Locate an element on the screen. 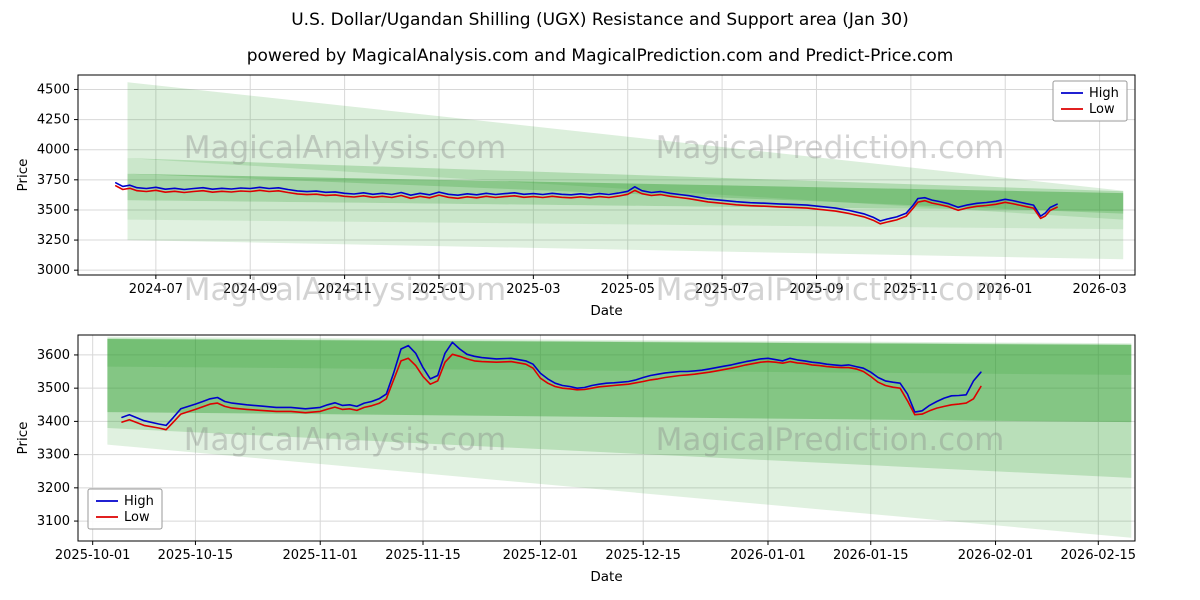 The width and height of the screenshot is (1200, 600). svg-text: 2025-10-15 is located at coordinates (196, 555).